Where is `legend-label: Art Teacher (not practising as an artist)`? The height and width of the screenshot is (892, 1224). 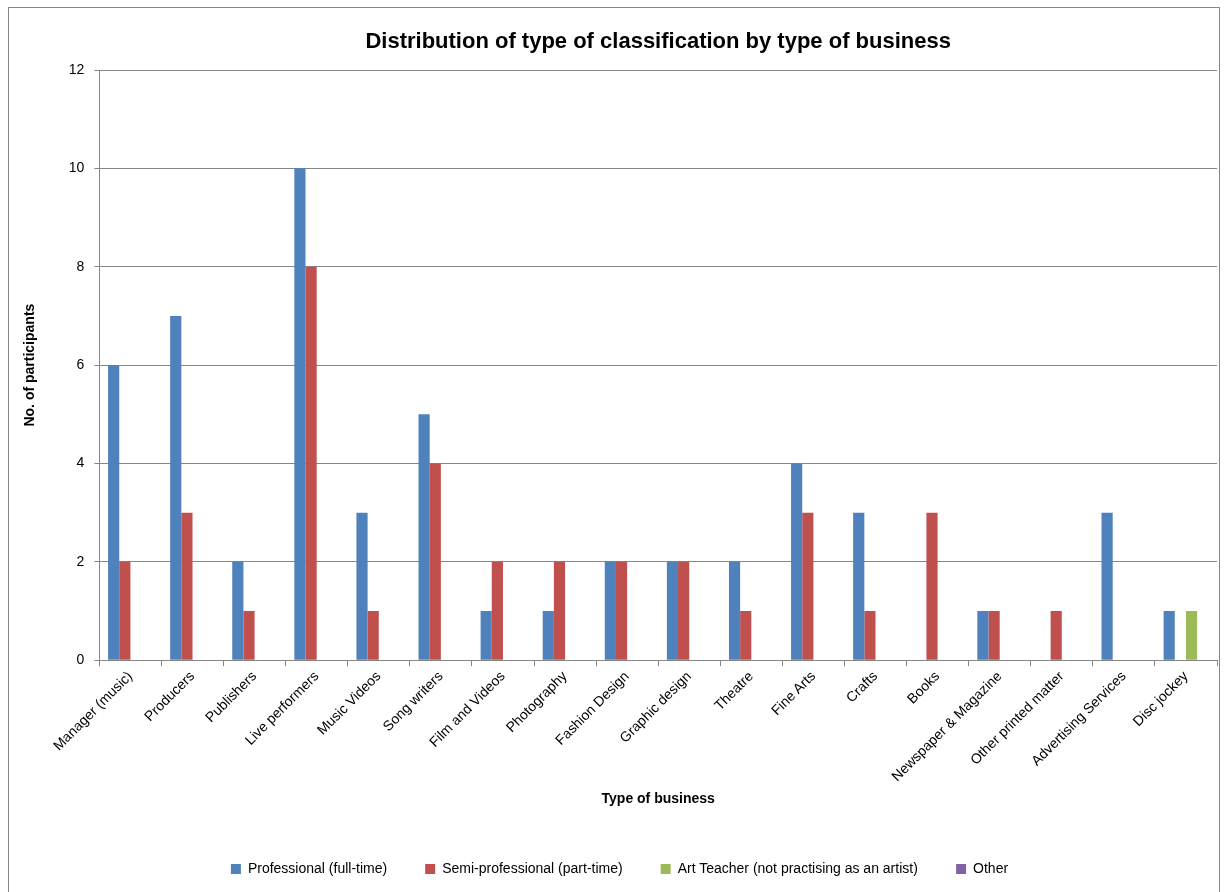 legend-label: Art Teacher (not practising as an artist) is located at coordinates (797, 867).